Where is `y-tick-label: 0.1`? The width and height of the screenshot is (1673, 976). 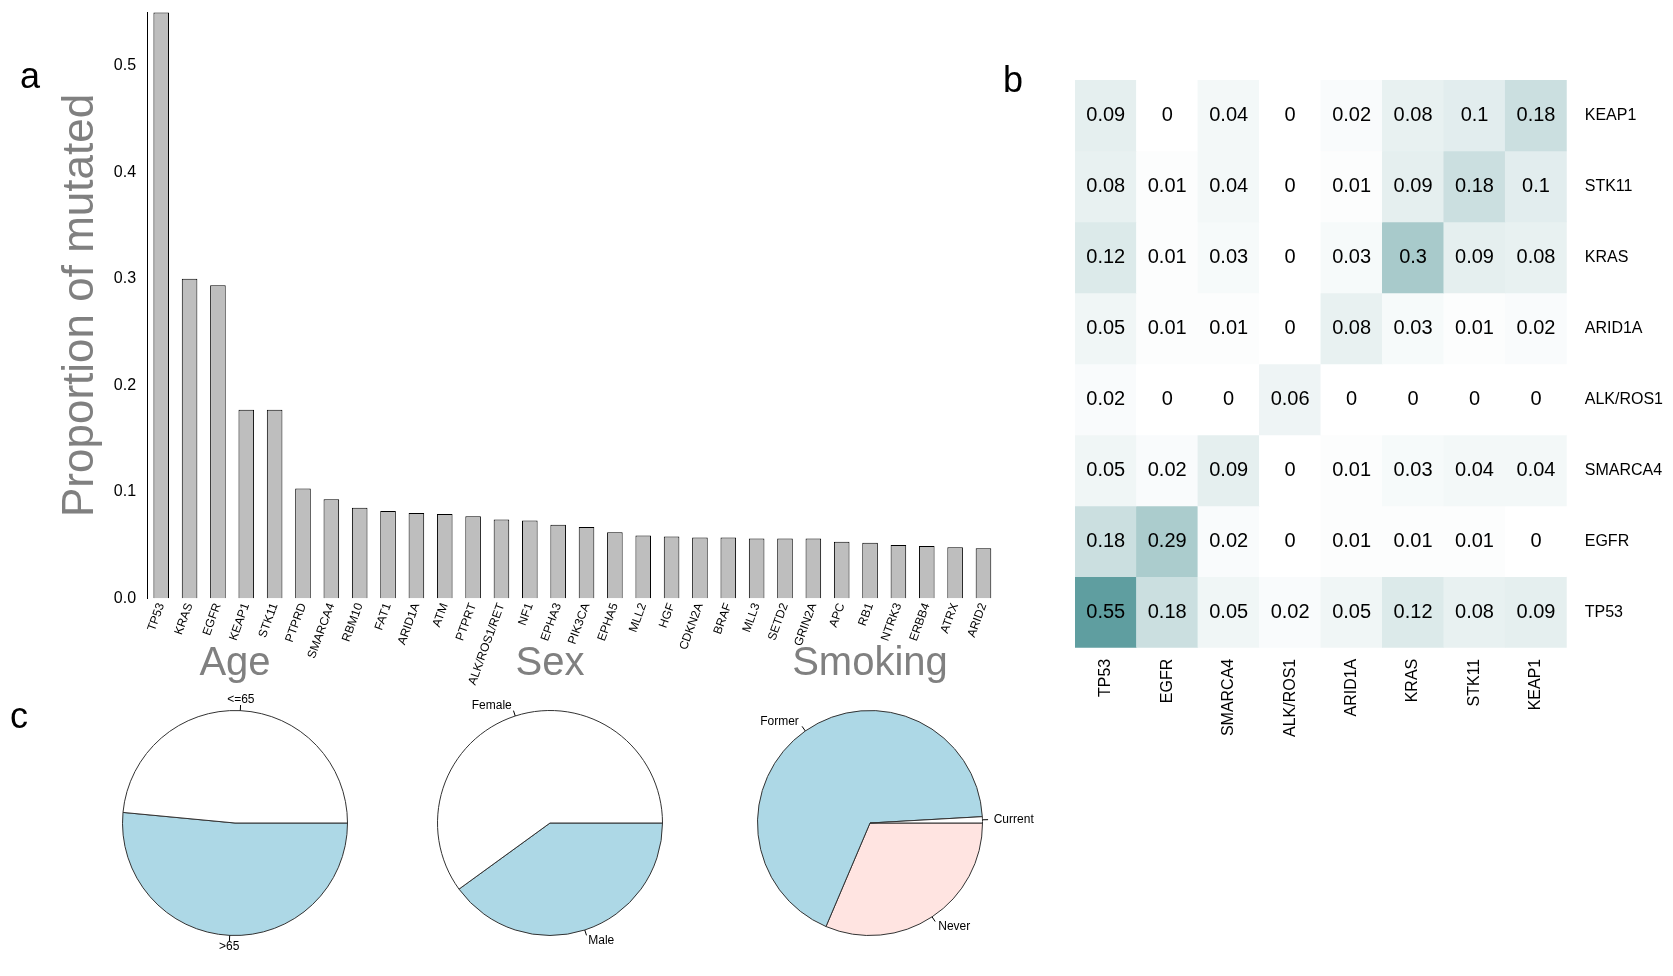 y-tick-label: 0.1 is located at coordinates (125, 491).